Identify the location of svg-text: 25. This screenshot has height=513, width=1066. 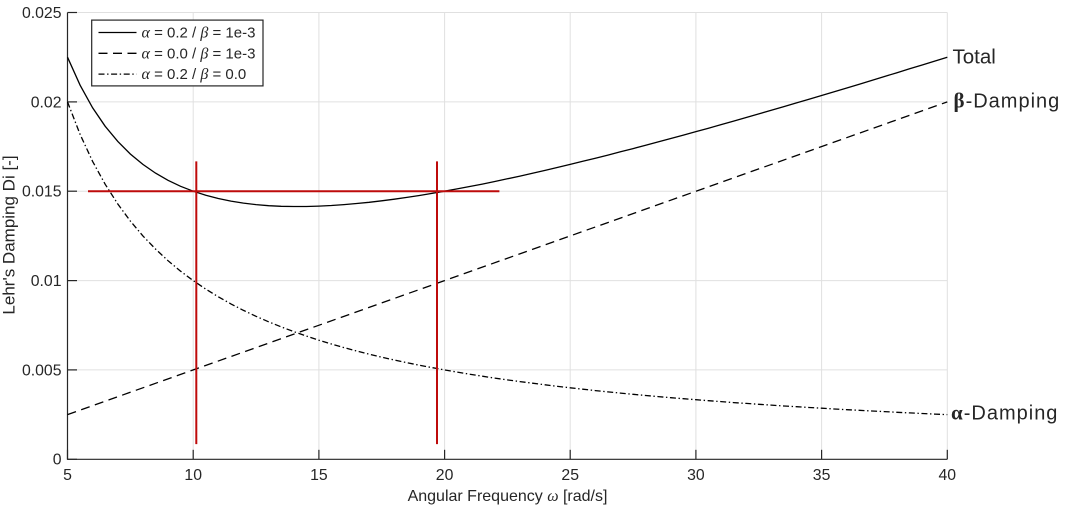
(570, 475).